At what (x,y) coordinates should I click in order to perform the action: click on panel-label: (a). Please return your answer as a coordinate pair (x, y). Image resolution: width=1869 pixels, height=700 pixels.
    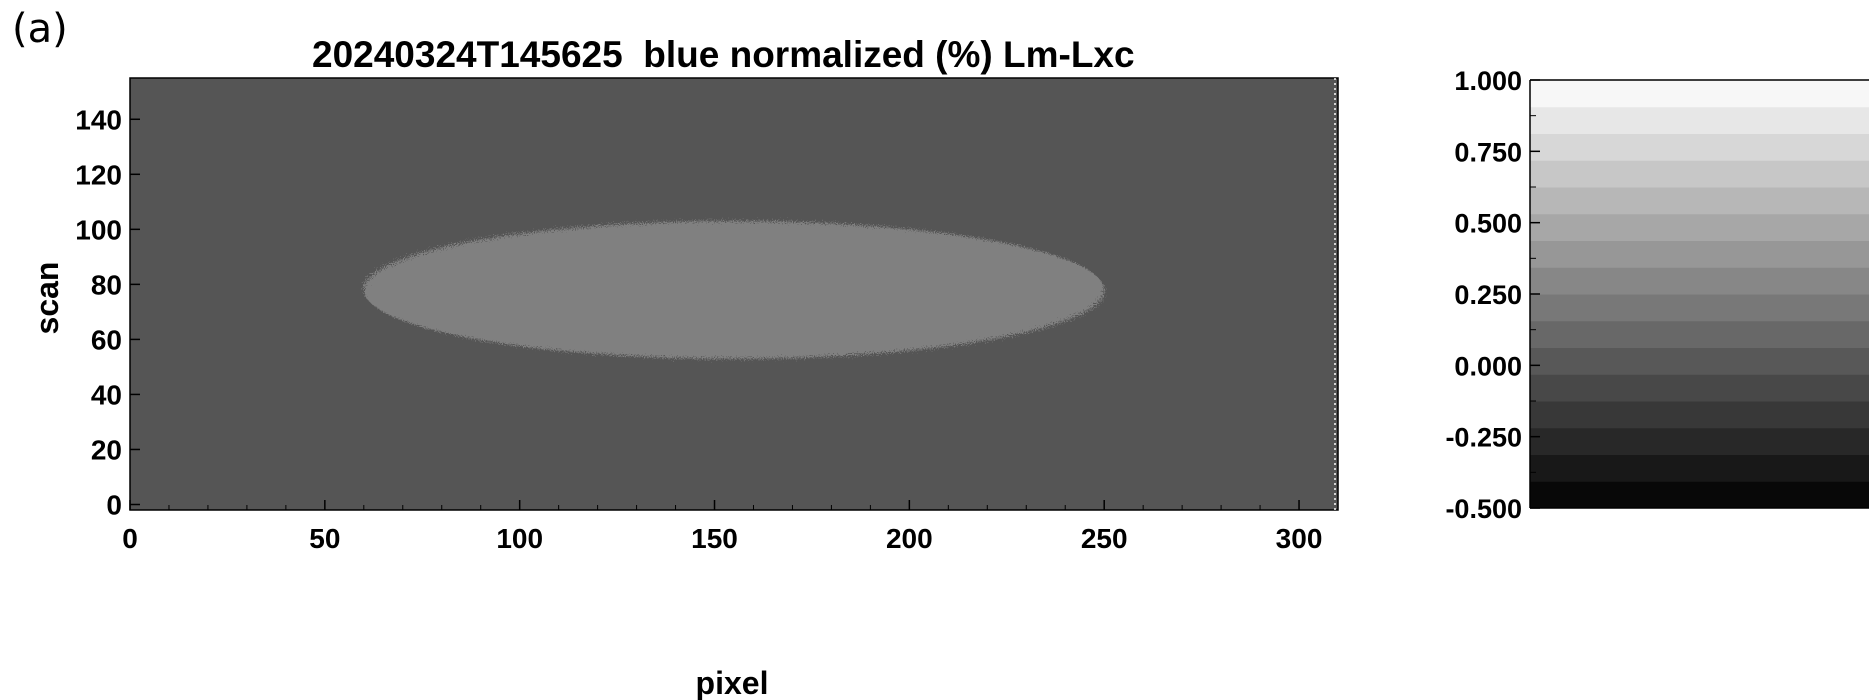
    Looking at the image, I should click on (40, 29).